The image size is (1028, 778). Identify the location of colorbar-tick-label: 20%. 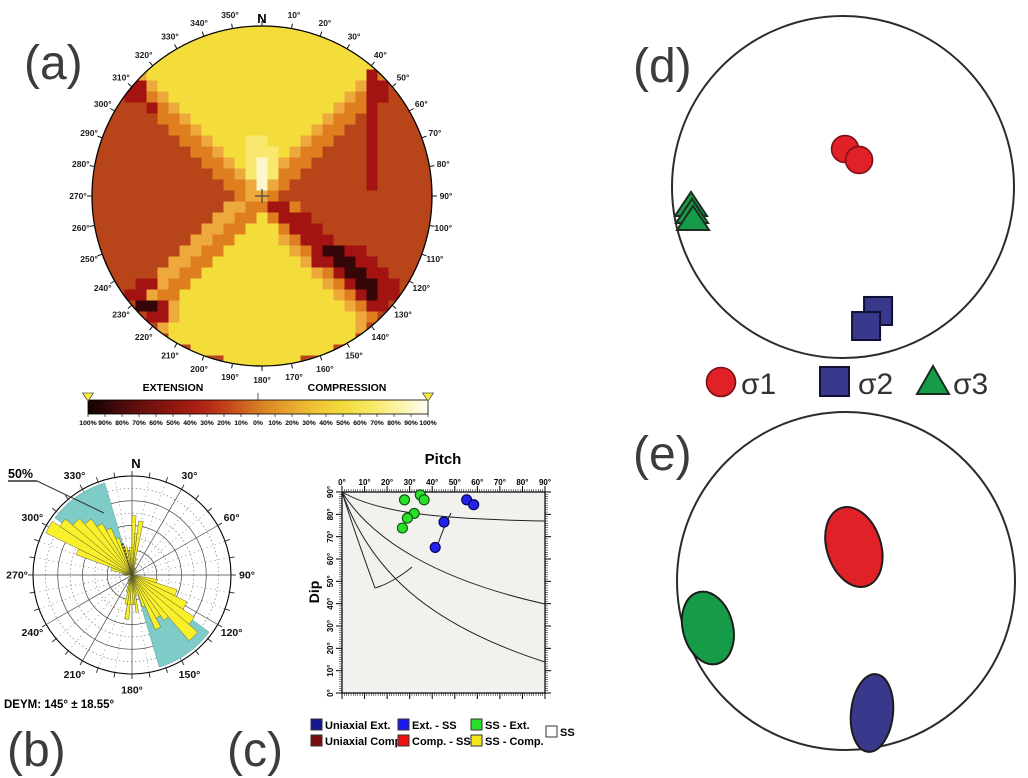
(224, 423).